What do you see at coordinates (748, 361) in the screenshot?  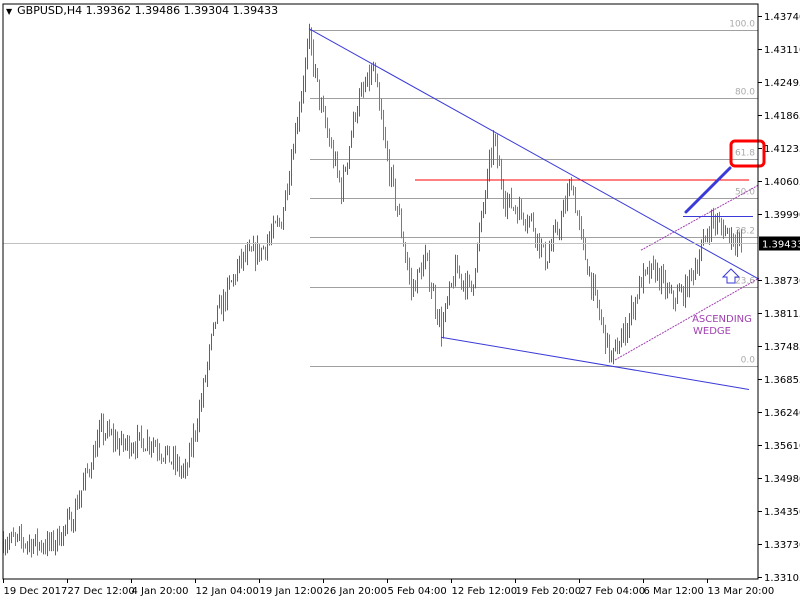 I see `fib-level-label: 0.0` at bounding box center [748, 361].